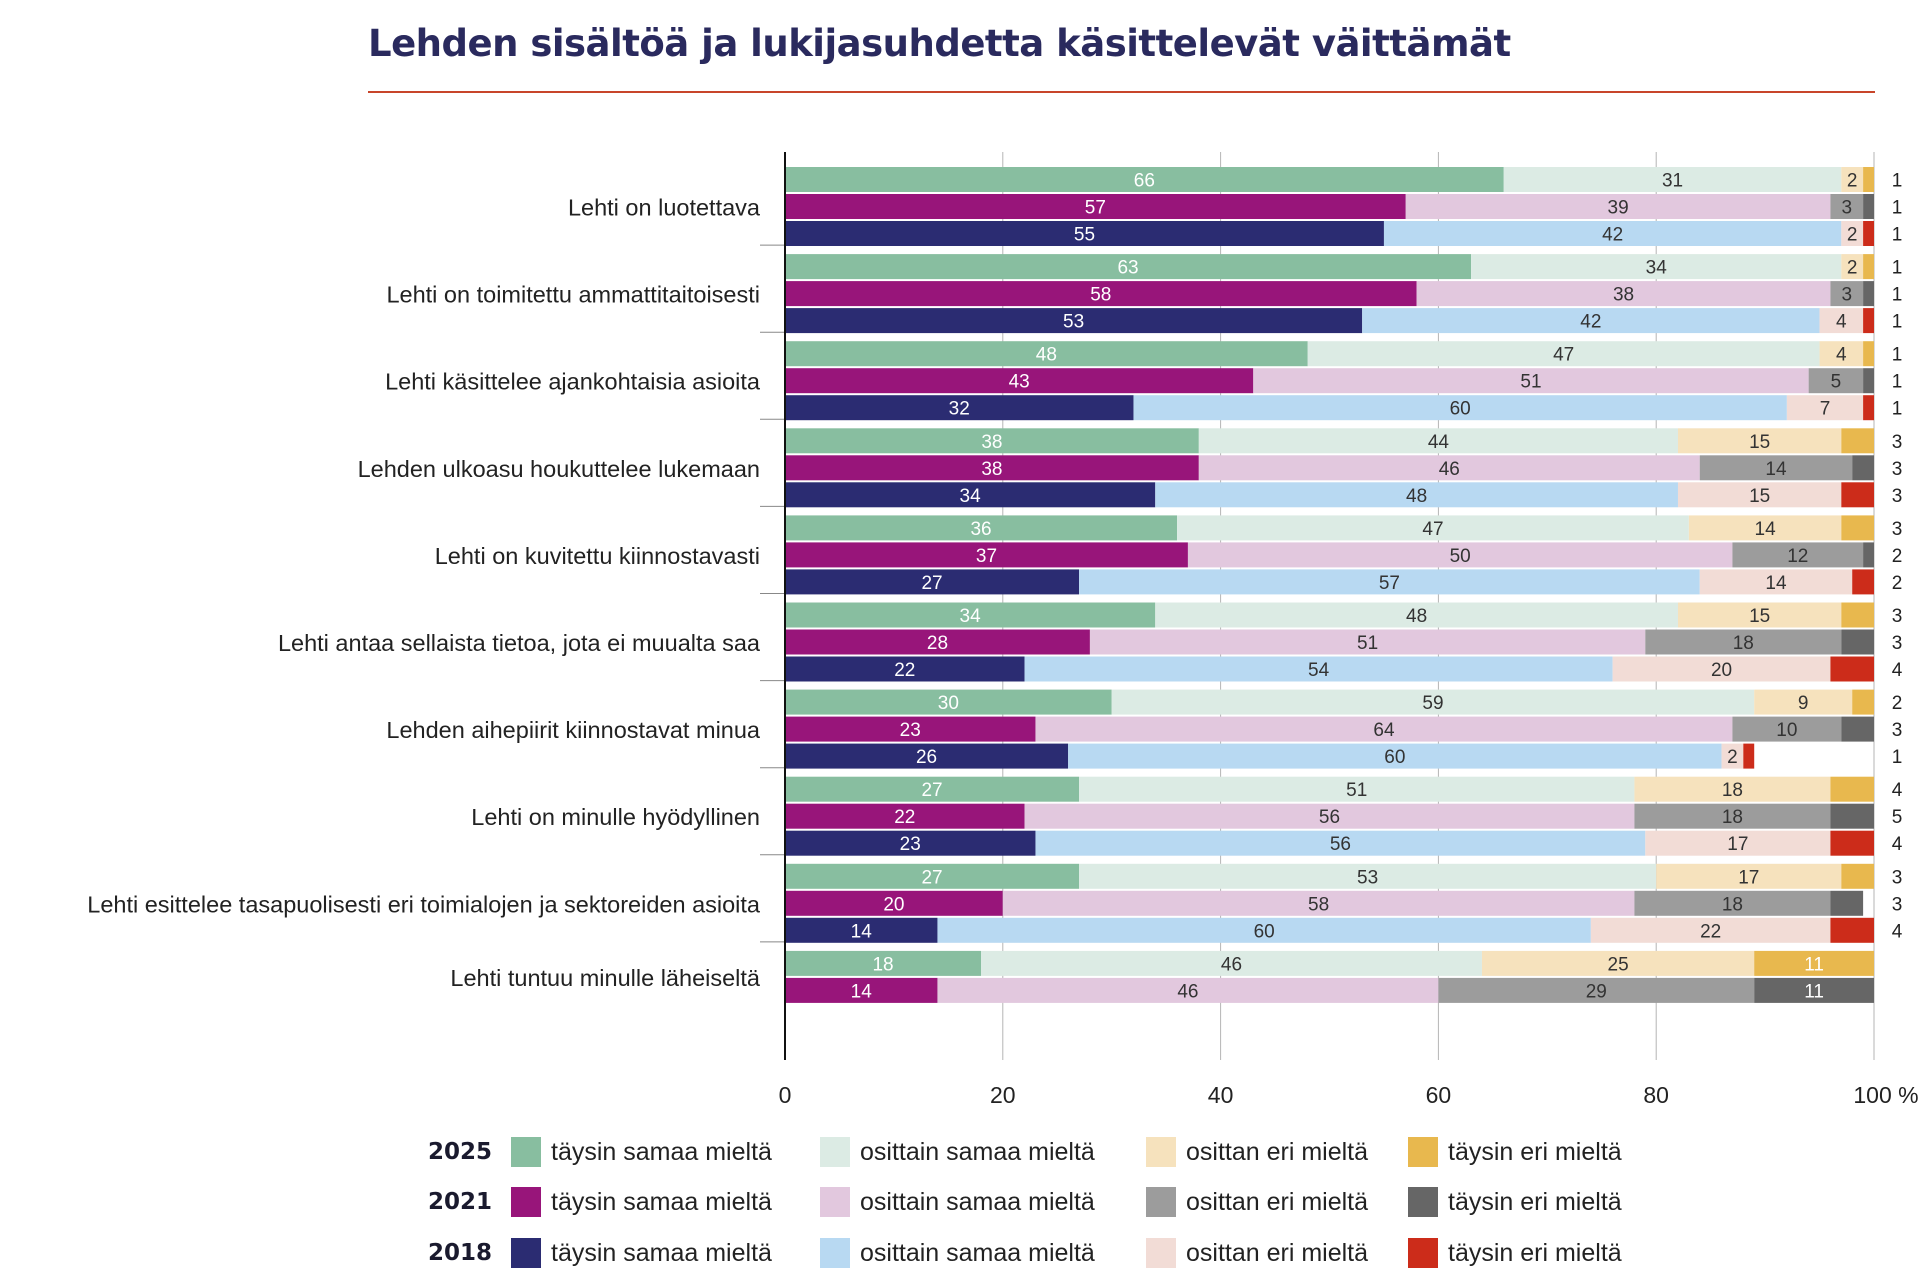  What do you see at coordinates (785, 1095) in the screenshot?
I see `x-tick-label: 0` at bounding box center [785, 1095].